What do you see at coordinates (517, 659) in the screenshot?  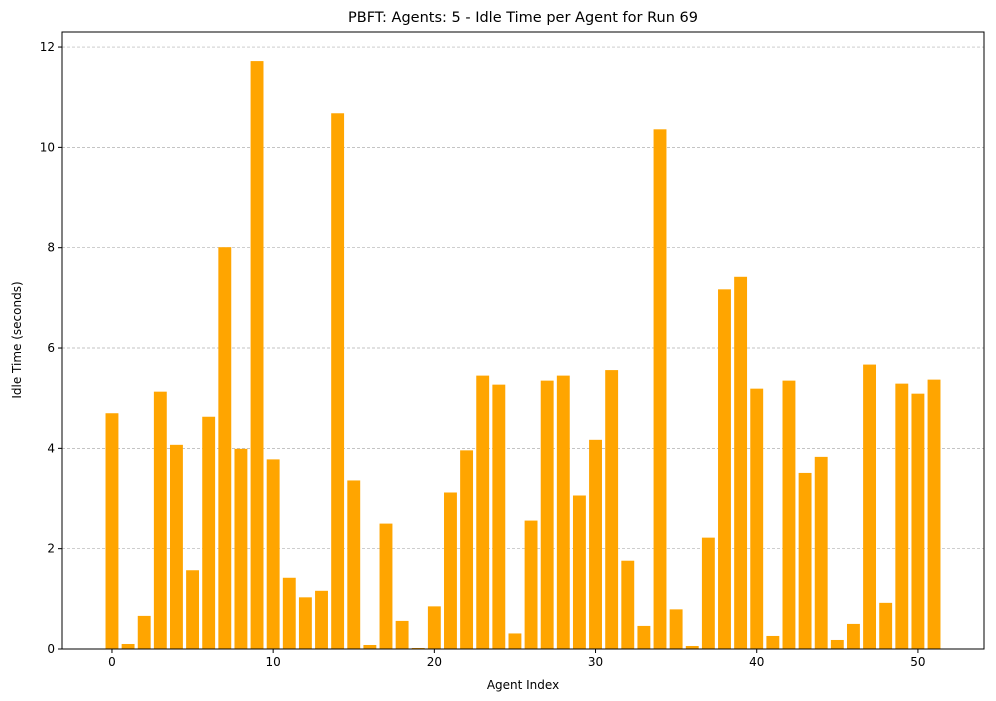 I see `x-axis: 0 10 20 30 40 50` at bounding box center [517, 659].